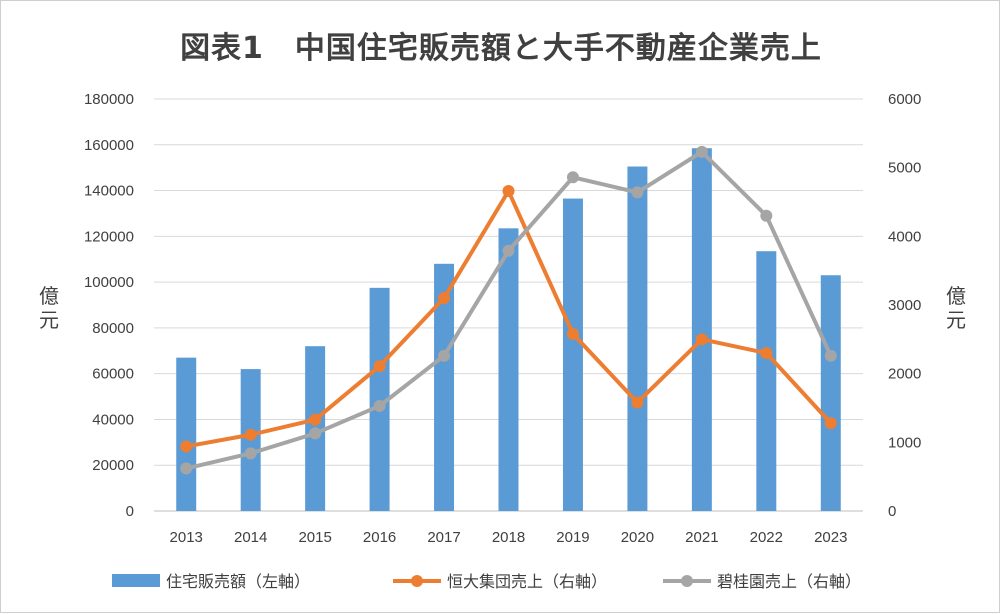 Image resolution: width=1000 pixels, height=614 pixels. Describe the element at coordinates (904, 442) in the screenshot. I see `right-tick-label: 1000` at that location.